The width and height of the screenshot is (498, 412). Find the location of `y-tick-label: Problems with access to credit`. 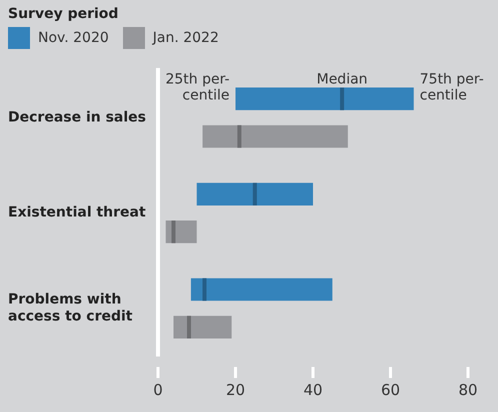

y-tick-label: Problems with access to credit is located at coordinates (70, 308).